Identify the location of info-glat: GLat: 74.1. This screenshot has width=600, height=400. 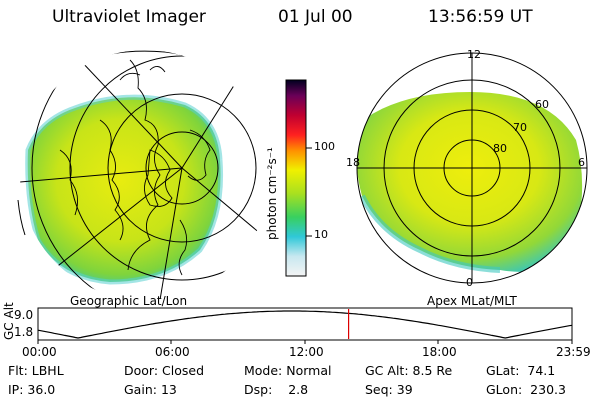
(520, 370).